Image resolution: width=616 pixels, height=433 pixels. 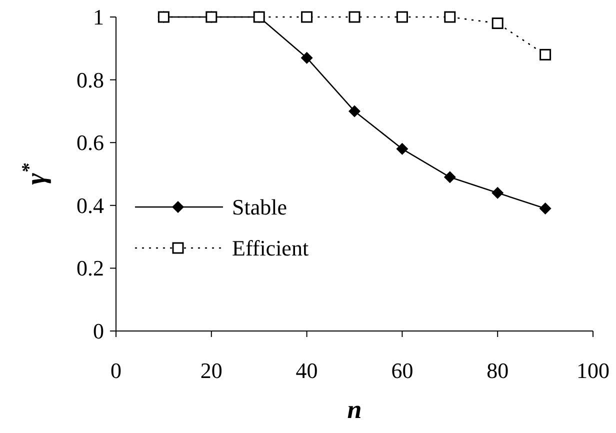 I want to click on x-tick-label: 0, so click(x=116, y=370).